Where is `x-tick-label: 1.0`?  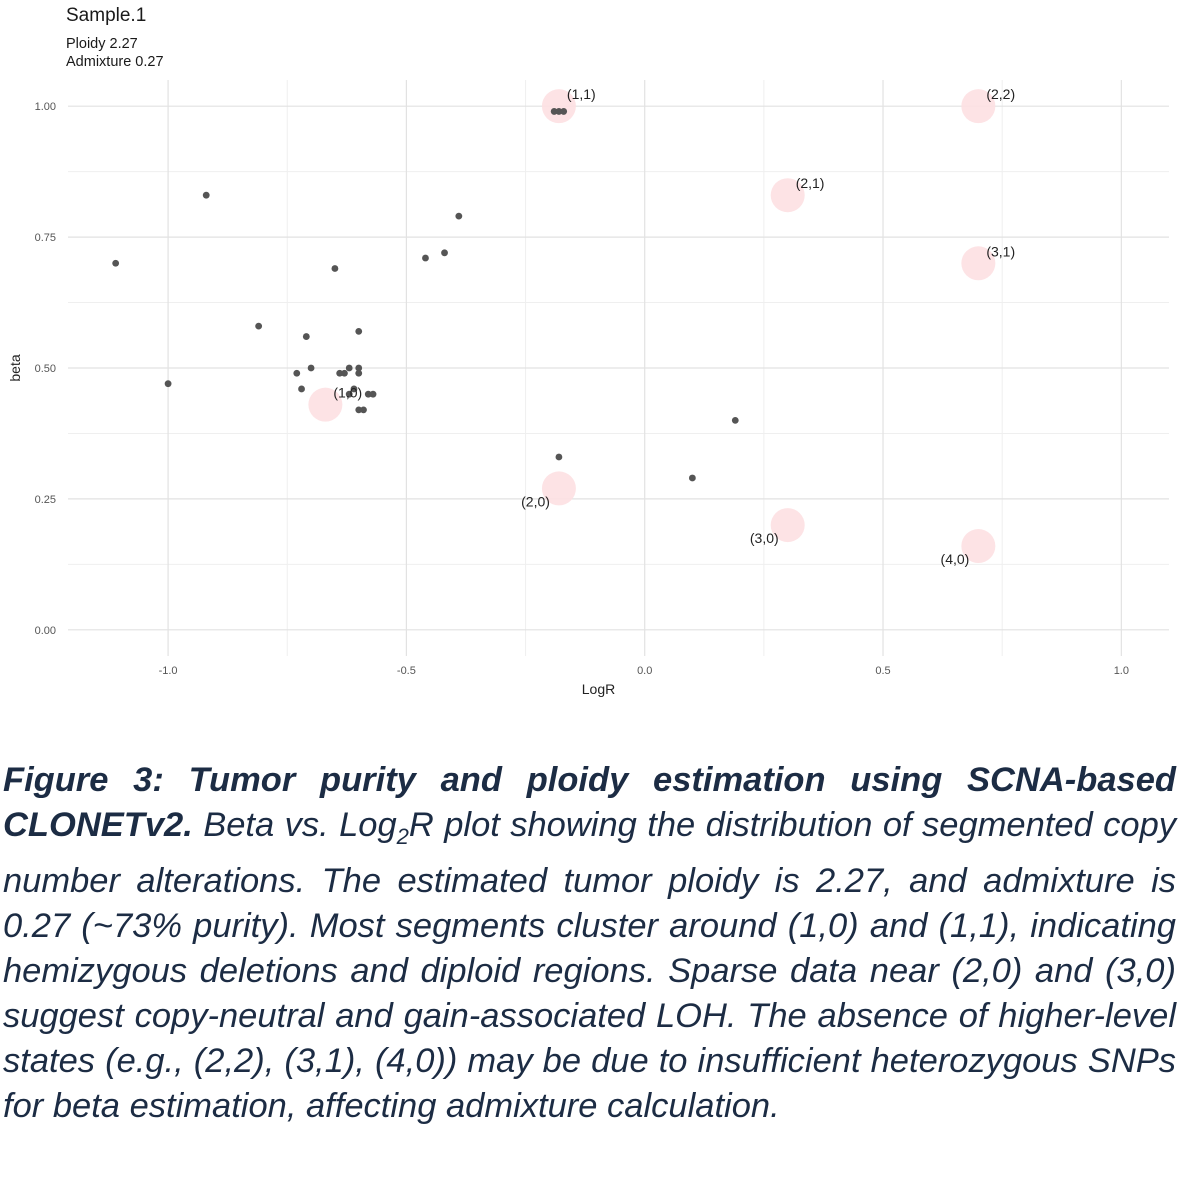 x-tick-label: 1.0 is located at coordinates (1121, 671).